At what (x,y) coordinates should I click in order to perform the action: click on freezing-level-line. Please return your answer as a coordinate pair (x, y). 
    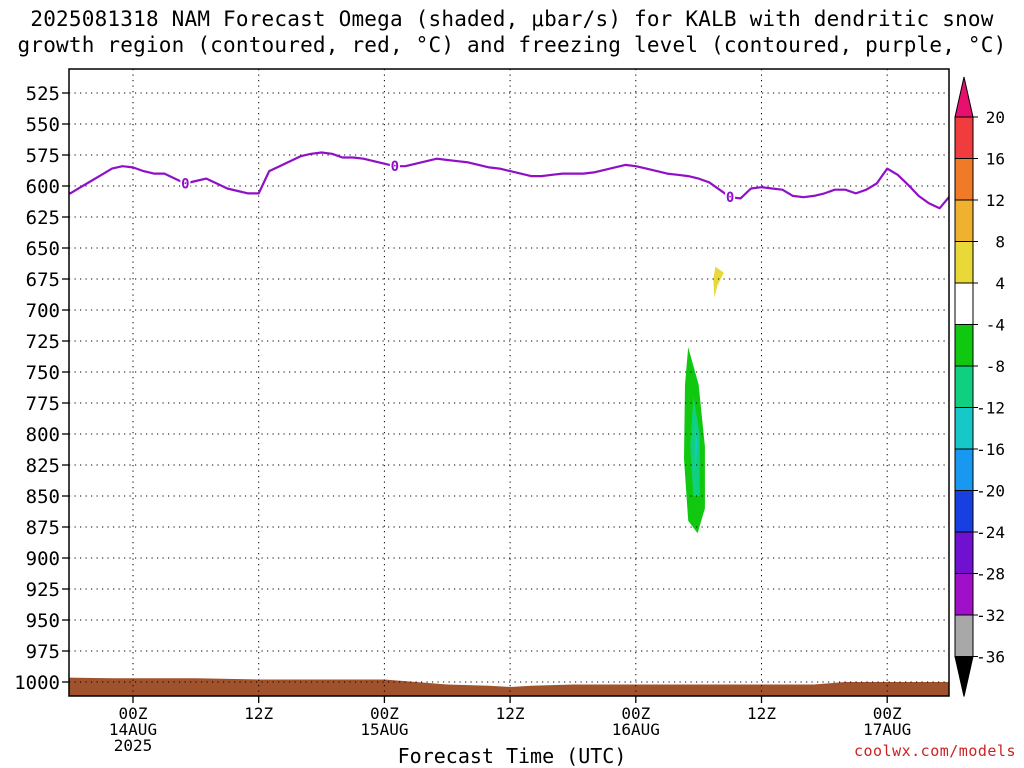
    Looking at the image, I should click on (509, 180).